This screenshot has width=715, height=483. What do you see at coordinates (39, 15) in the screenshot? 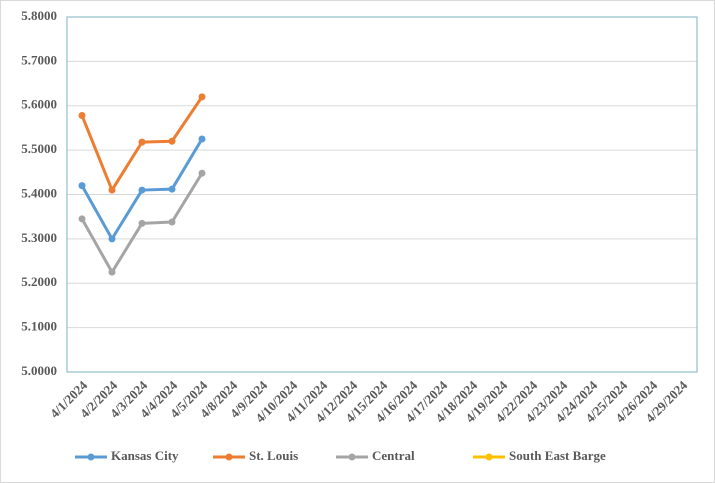
I see `y-tick-label: 5.8000` at bounding box center [39, 15].